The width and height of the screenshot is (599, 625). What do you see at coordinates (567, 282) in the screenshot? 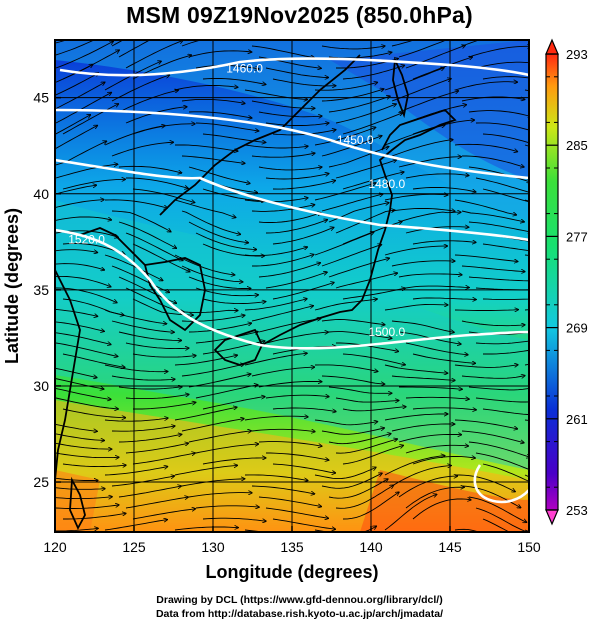
I see `colorbar-ticks: 293 285 277 269 261 253` at bounding box center [567, 282].